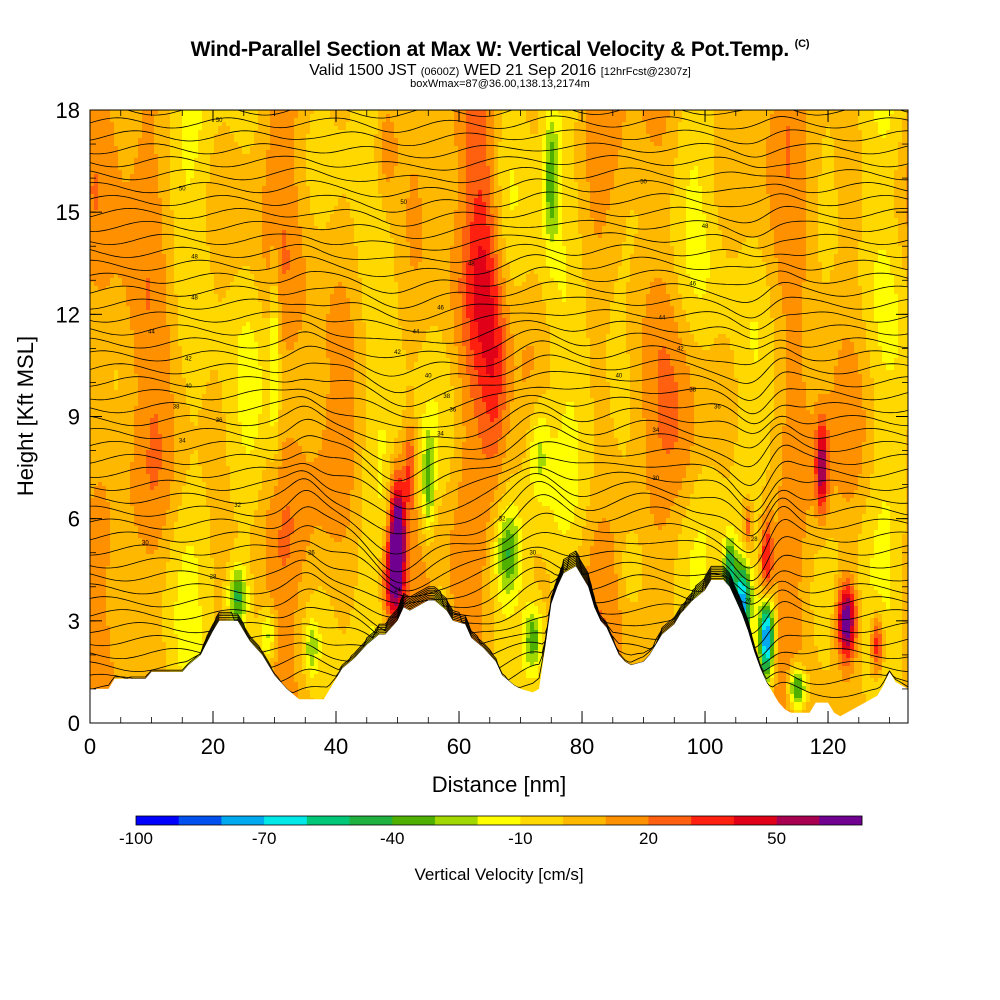  Describe the element at coordinates (336, 746) in the screenshot. I see `x-tick-label: 40` at that location.